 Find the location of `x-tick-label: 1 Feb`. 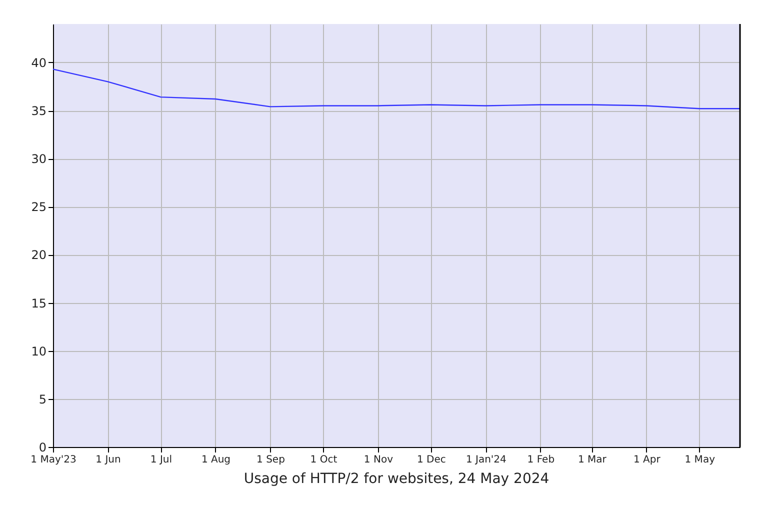

x-tick-label: 1 Feb is located at coordinates (541, 460).